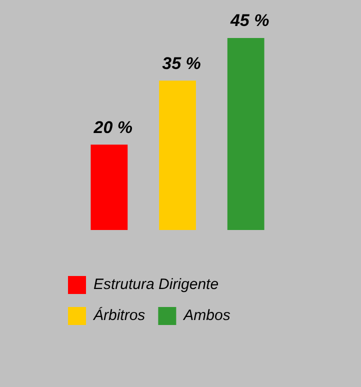  I want to click on data-label: 45 %, so click(249, 20).